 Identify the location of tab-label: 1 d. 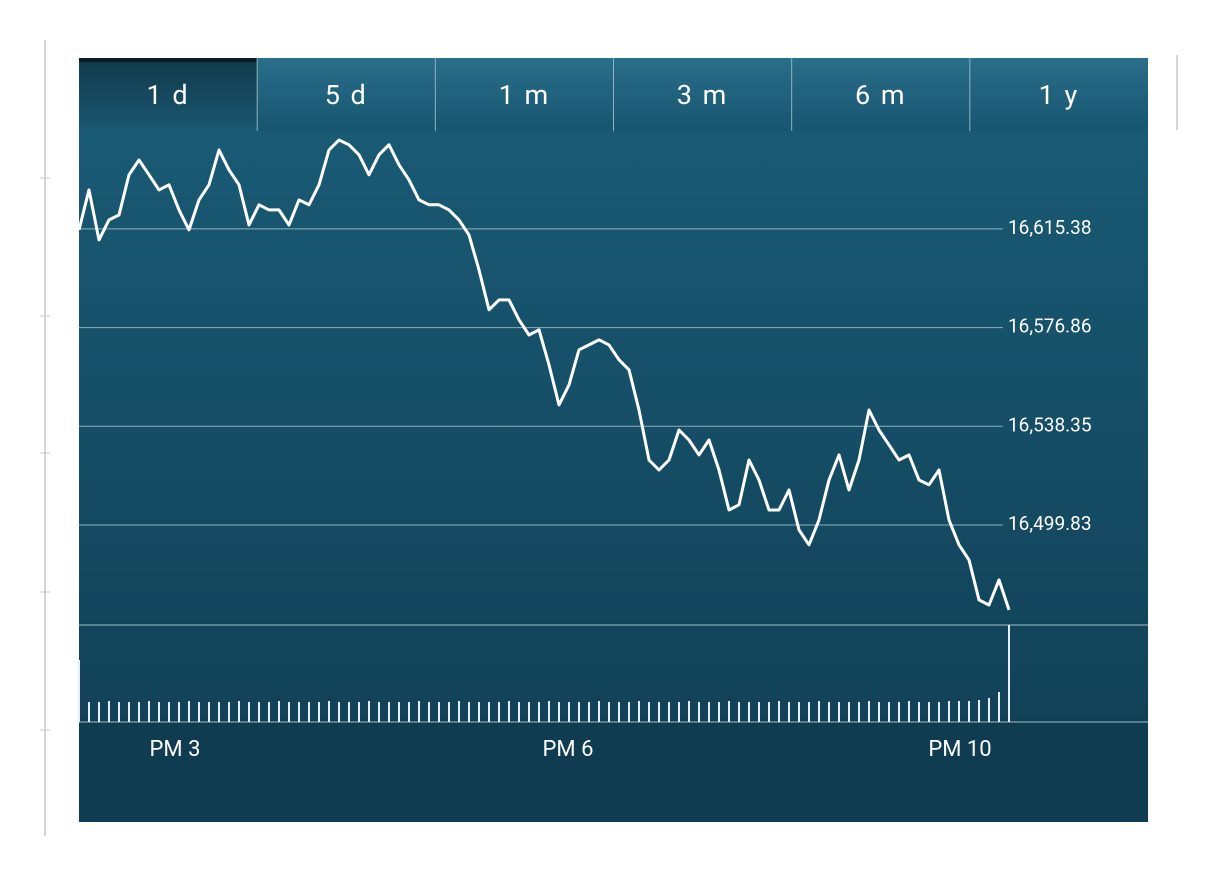
(168, 95).